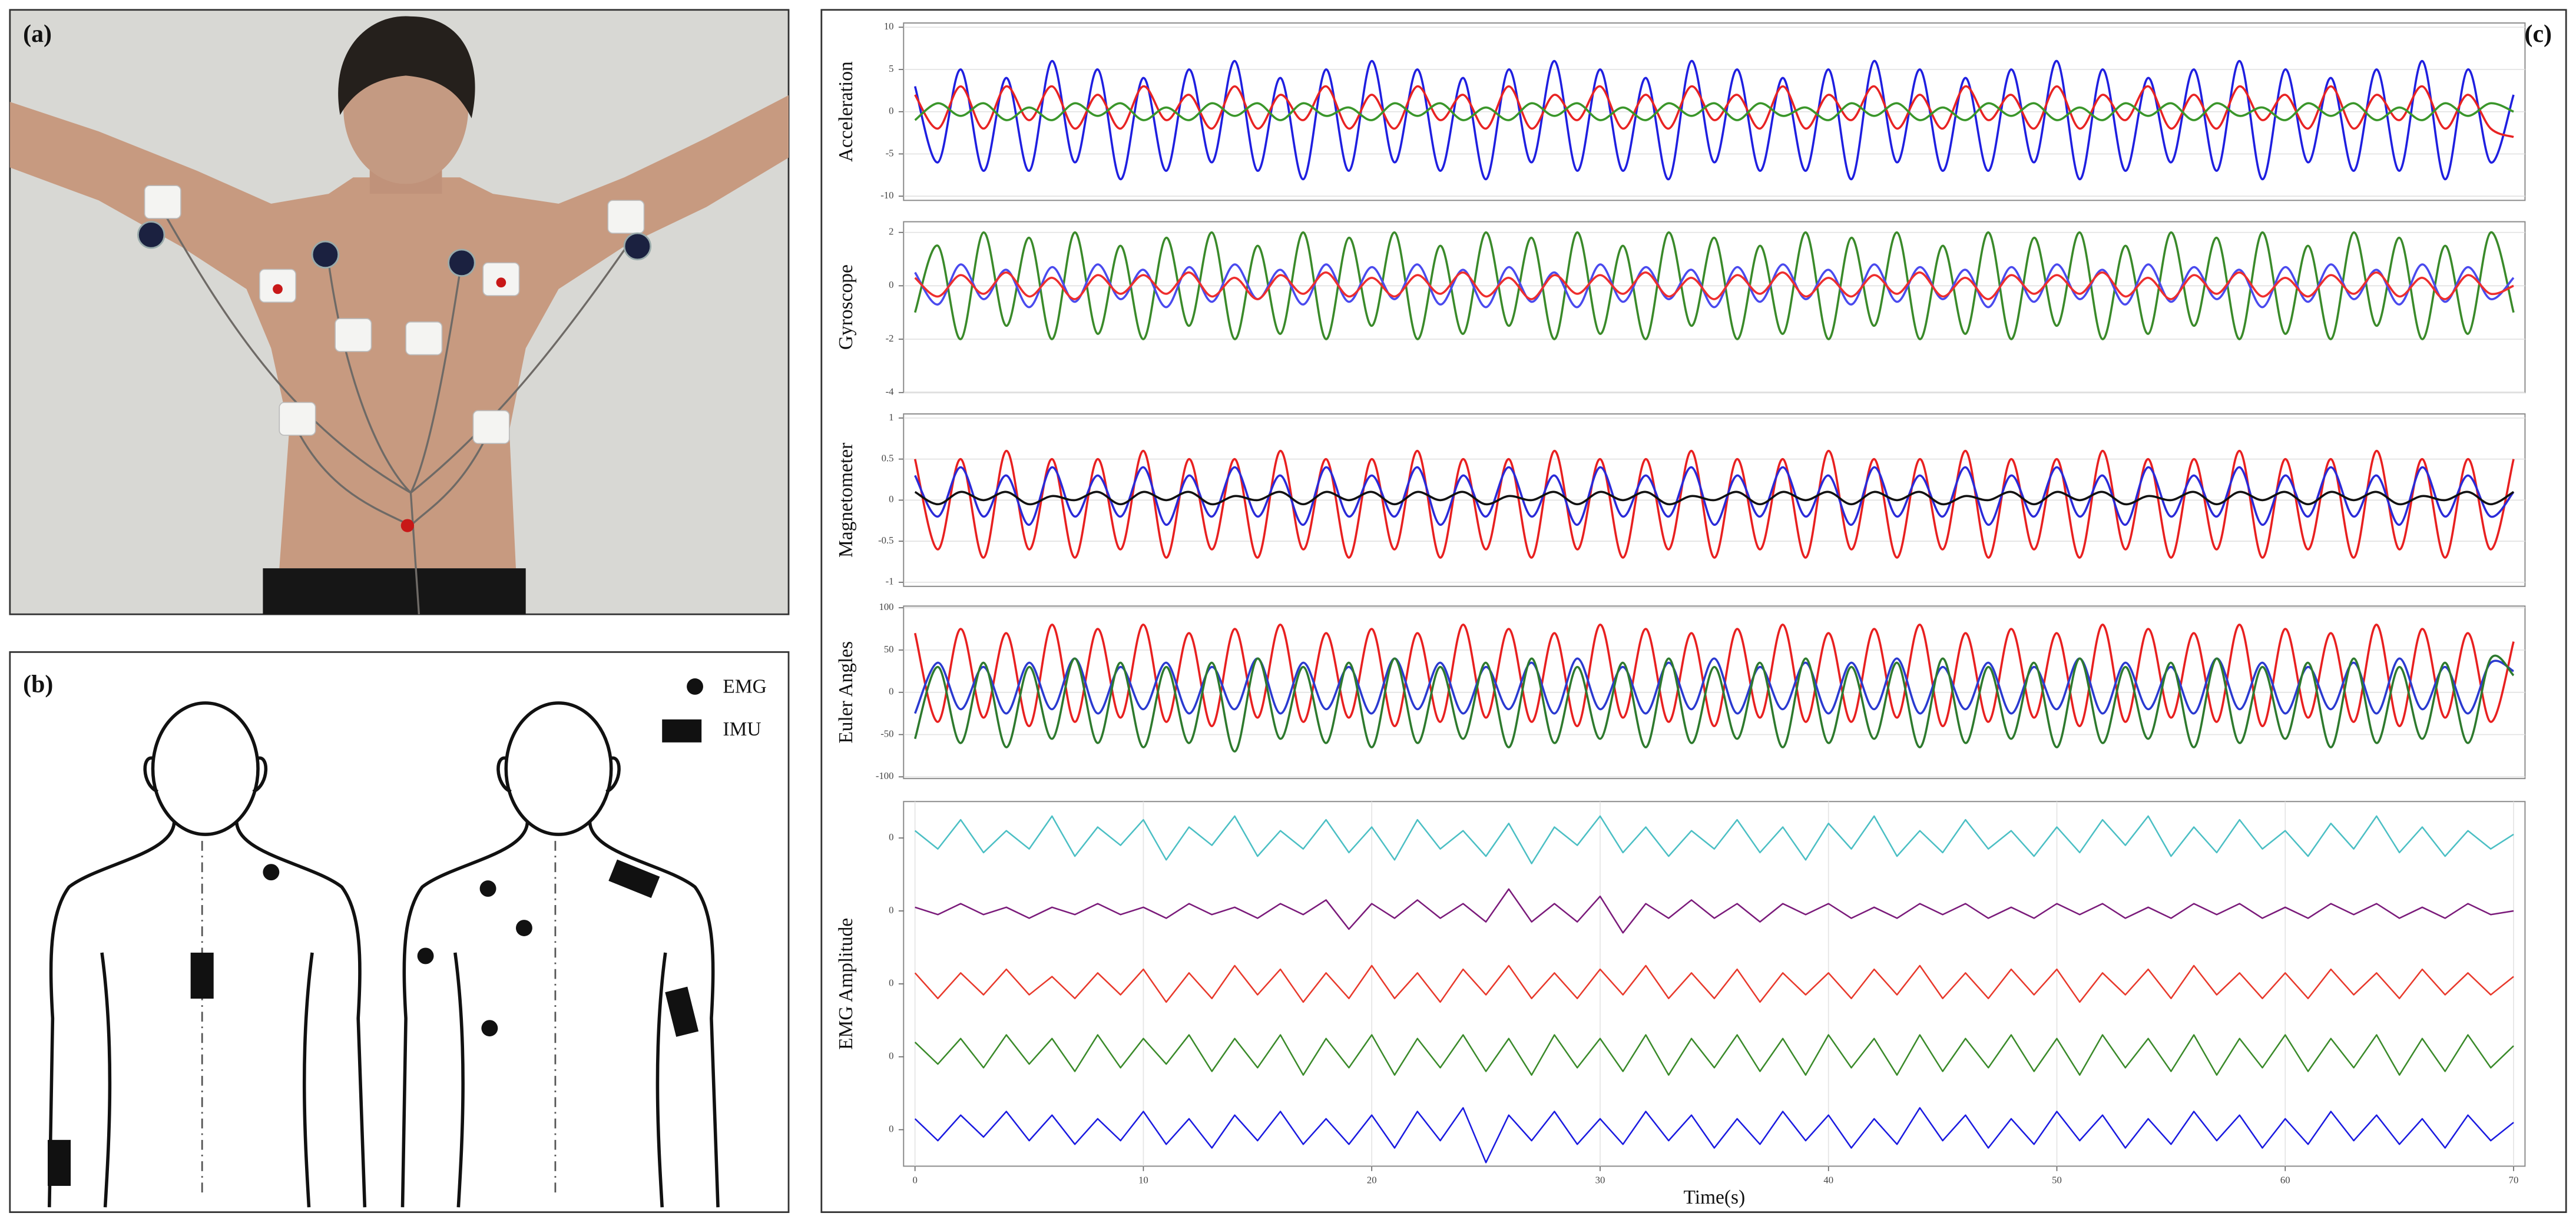  What do you see at coordinates (886, 734) in the screenshot?
I see `y-tick-label: -50` at bounding box center [886, 734].